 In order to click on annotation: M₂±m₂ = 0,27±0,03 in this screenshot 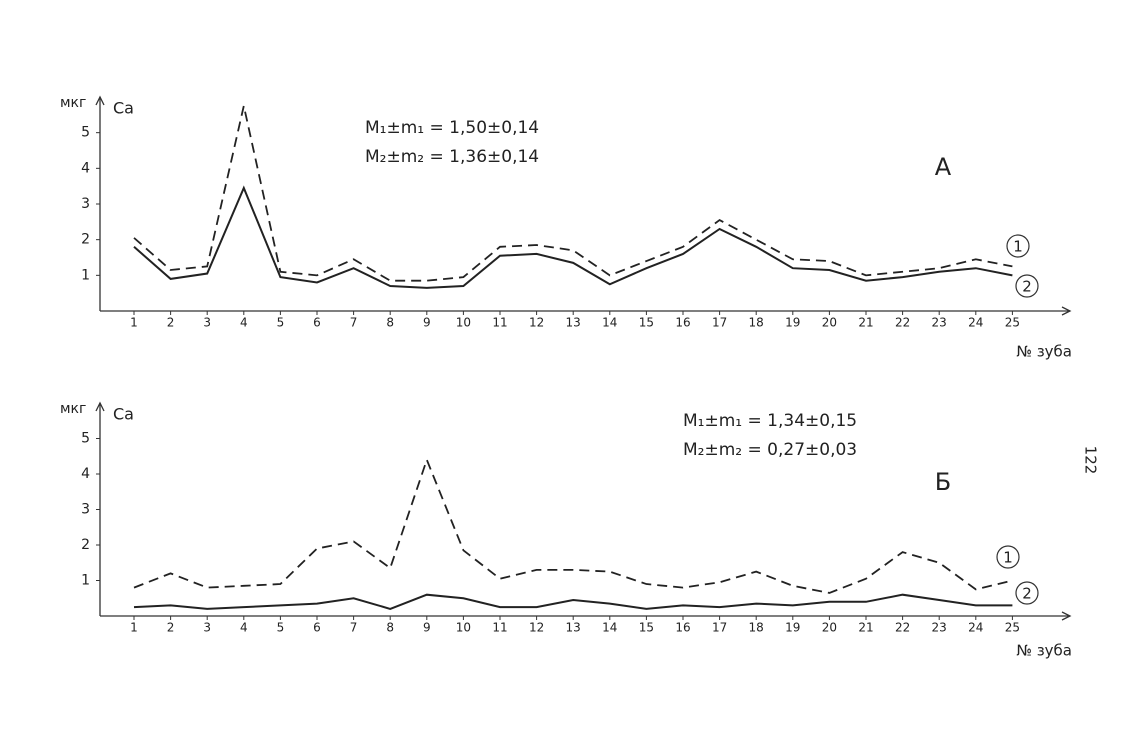, I will do `click(770, 450)`.